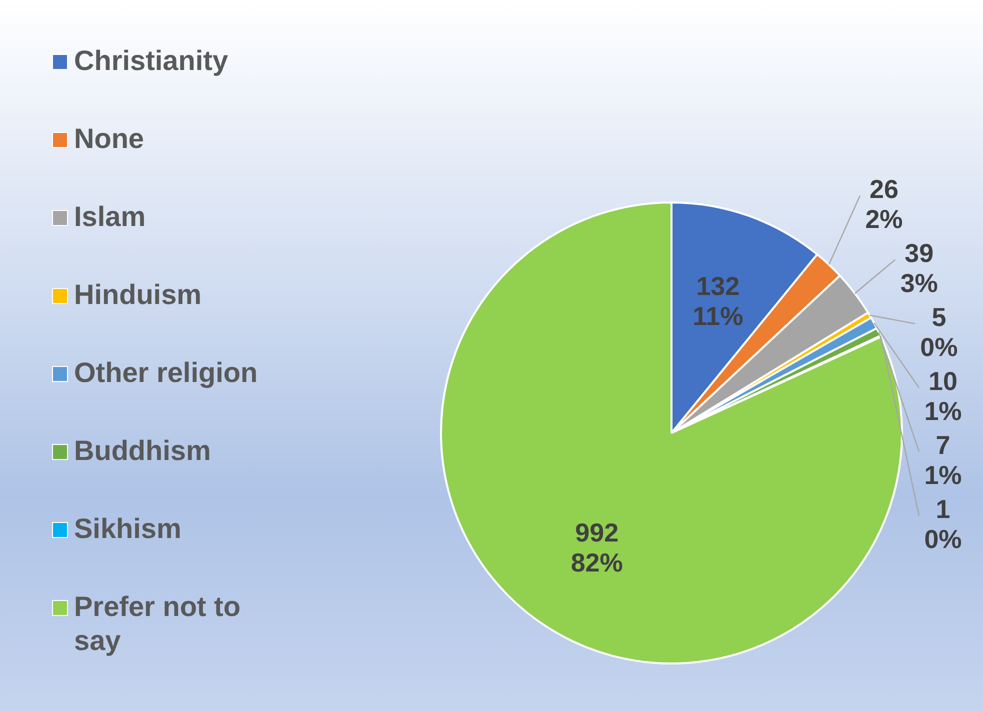 The width and height of the screenshot is (983, 711). What do you see at coordinates (718, 300) in the screenshot?
I see `data-label: 132 11%` at bounding box center [718, 300].